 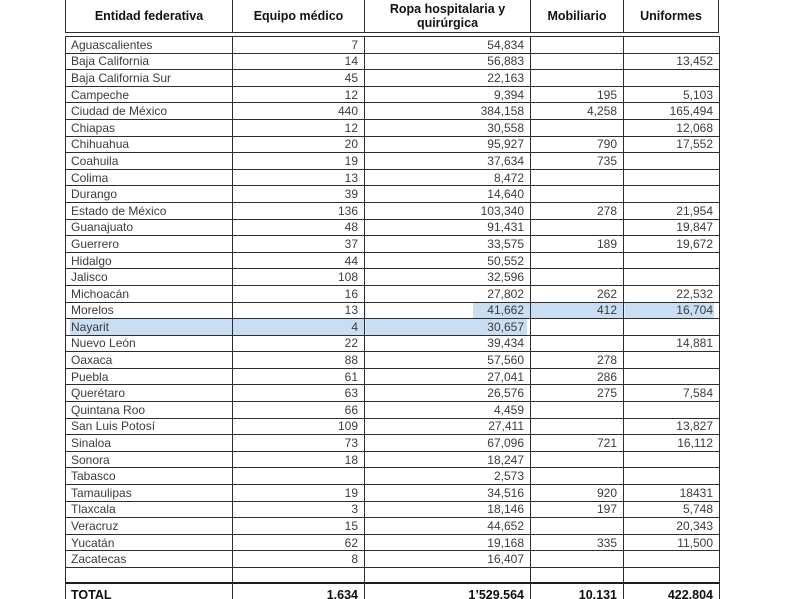 What do you see at coordinates (392, 509) in the screenshot?
I see `table-row: Tlaxcala 3 18,146 197 5,748` at bounding box center [392, 509].